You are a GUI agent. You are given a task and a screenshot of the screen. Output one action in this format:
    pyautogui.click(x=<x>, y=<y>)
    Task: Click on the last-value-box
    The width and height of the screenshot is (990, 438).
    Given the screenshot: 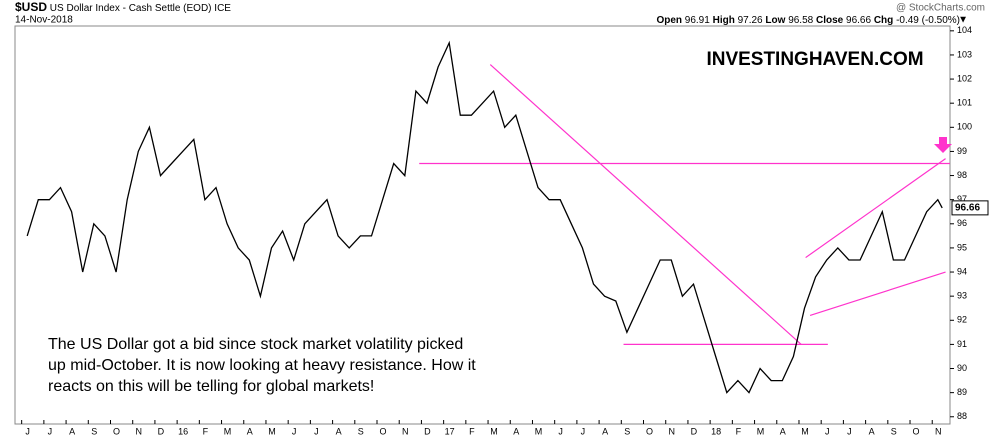 What is the action you would take?
    pyautogui.click(x=970, y=208)
    